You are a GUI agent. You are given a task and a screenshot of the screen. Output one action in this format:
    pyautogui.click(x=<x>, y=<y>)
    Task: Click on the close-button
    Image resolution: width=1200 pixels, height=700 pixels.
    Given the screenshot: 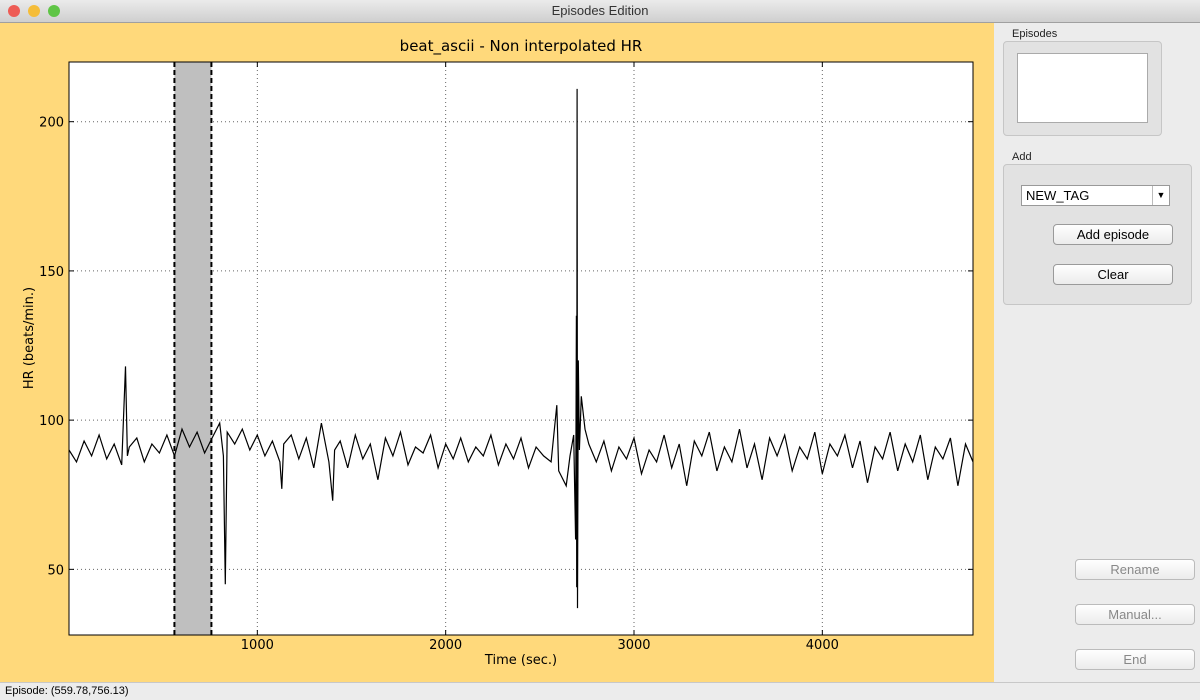 What is the action you would take?
    pyautogui.click(x=14, y=11)
    